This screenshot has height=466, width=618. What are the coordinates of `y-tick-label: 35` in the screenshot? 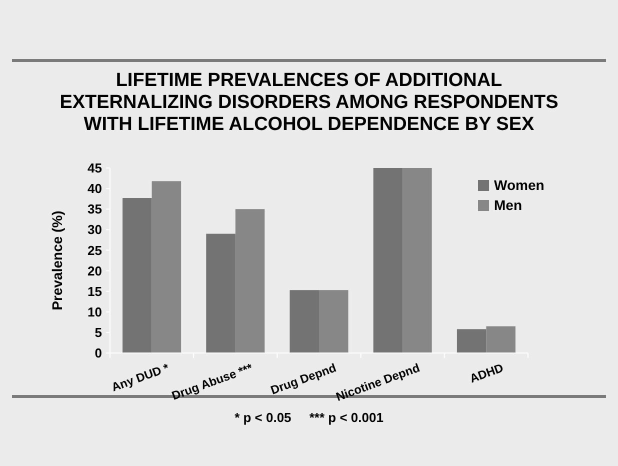 It's located at (95, 209).